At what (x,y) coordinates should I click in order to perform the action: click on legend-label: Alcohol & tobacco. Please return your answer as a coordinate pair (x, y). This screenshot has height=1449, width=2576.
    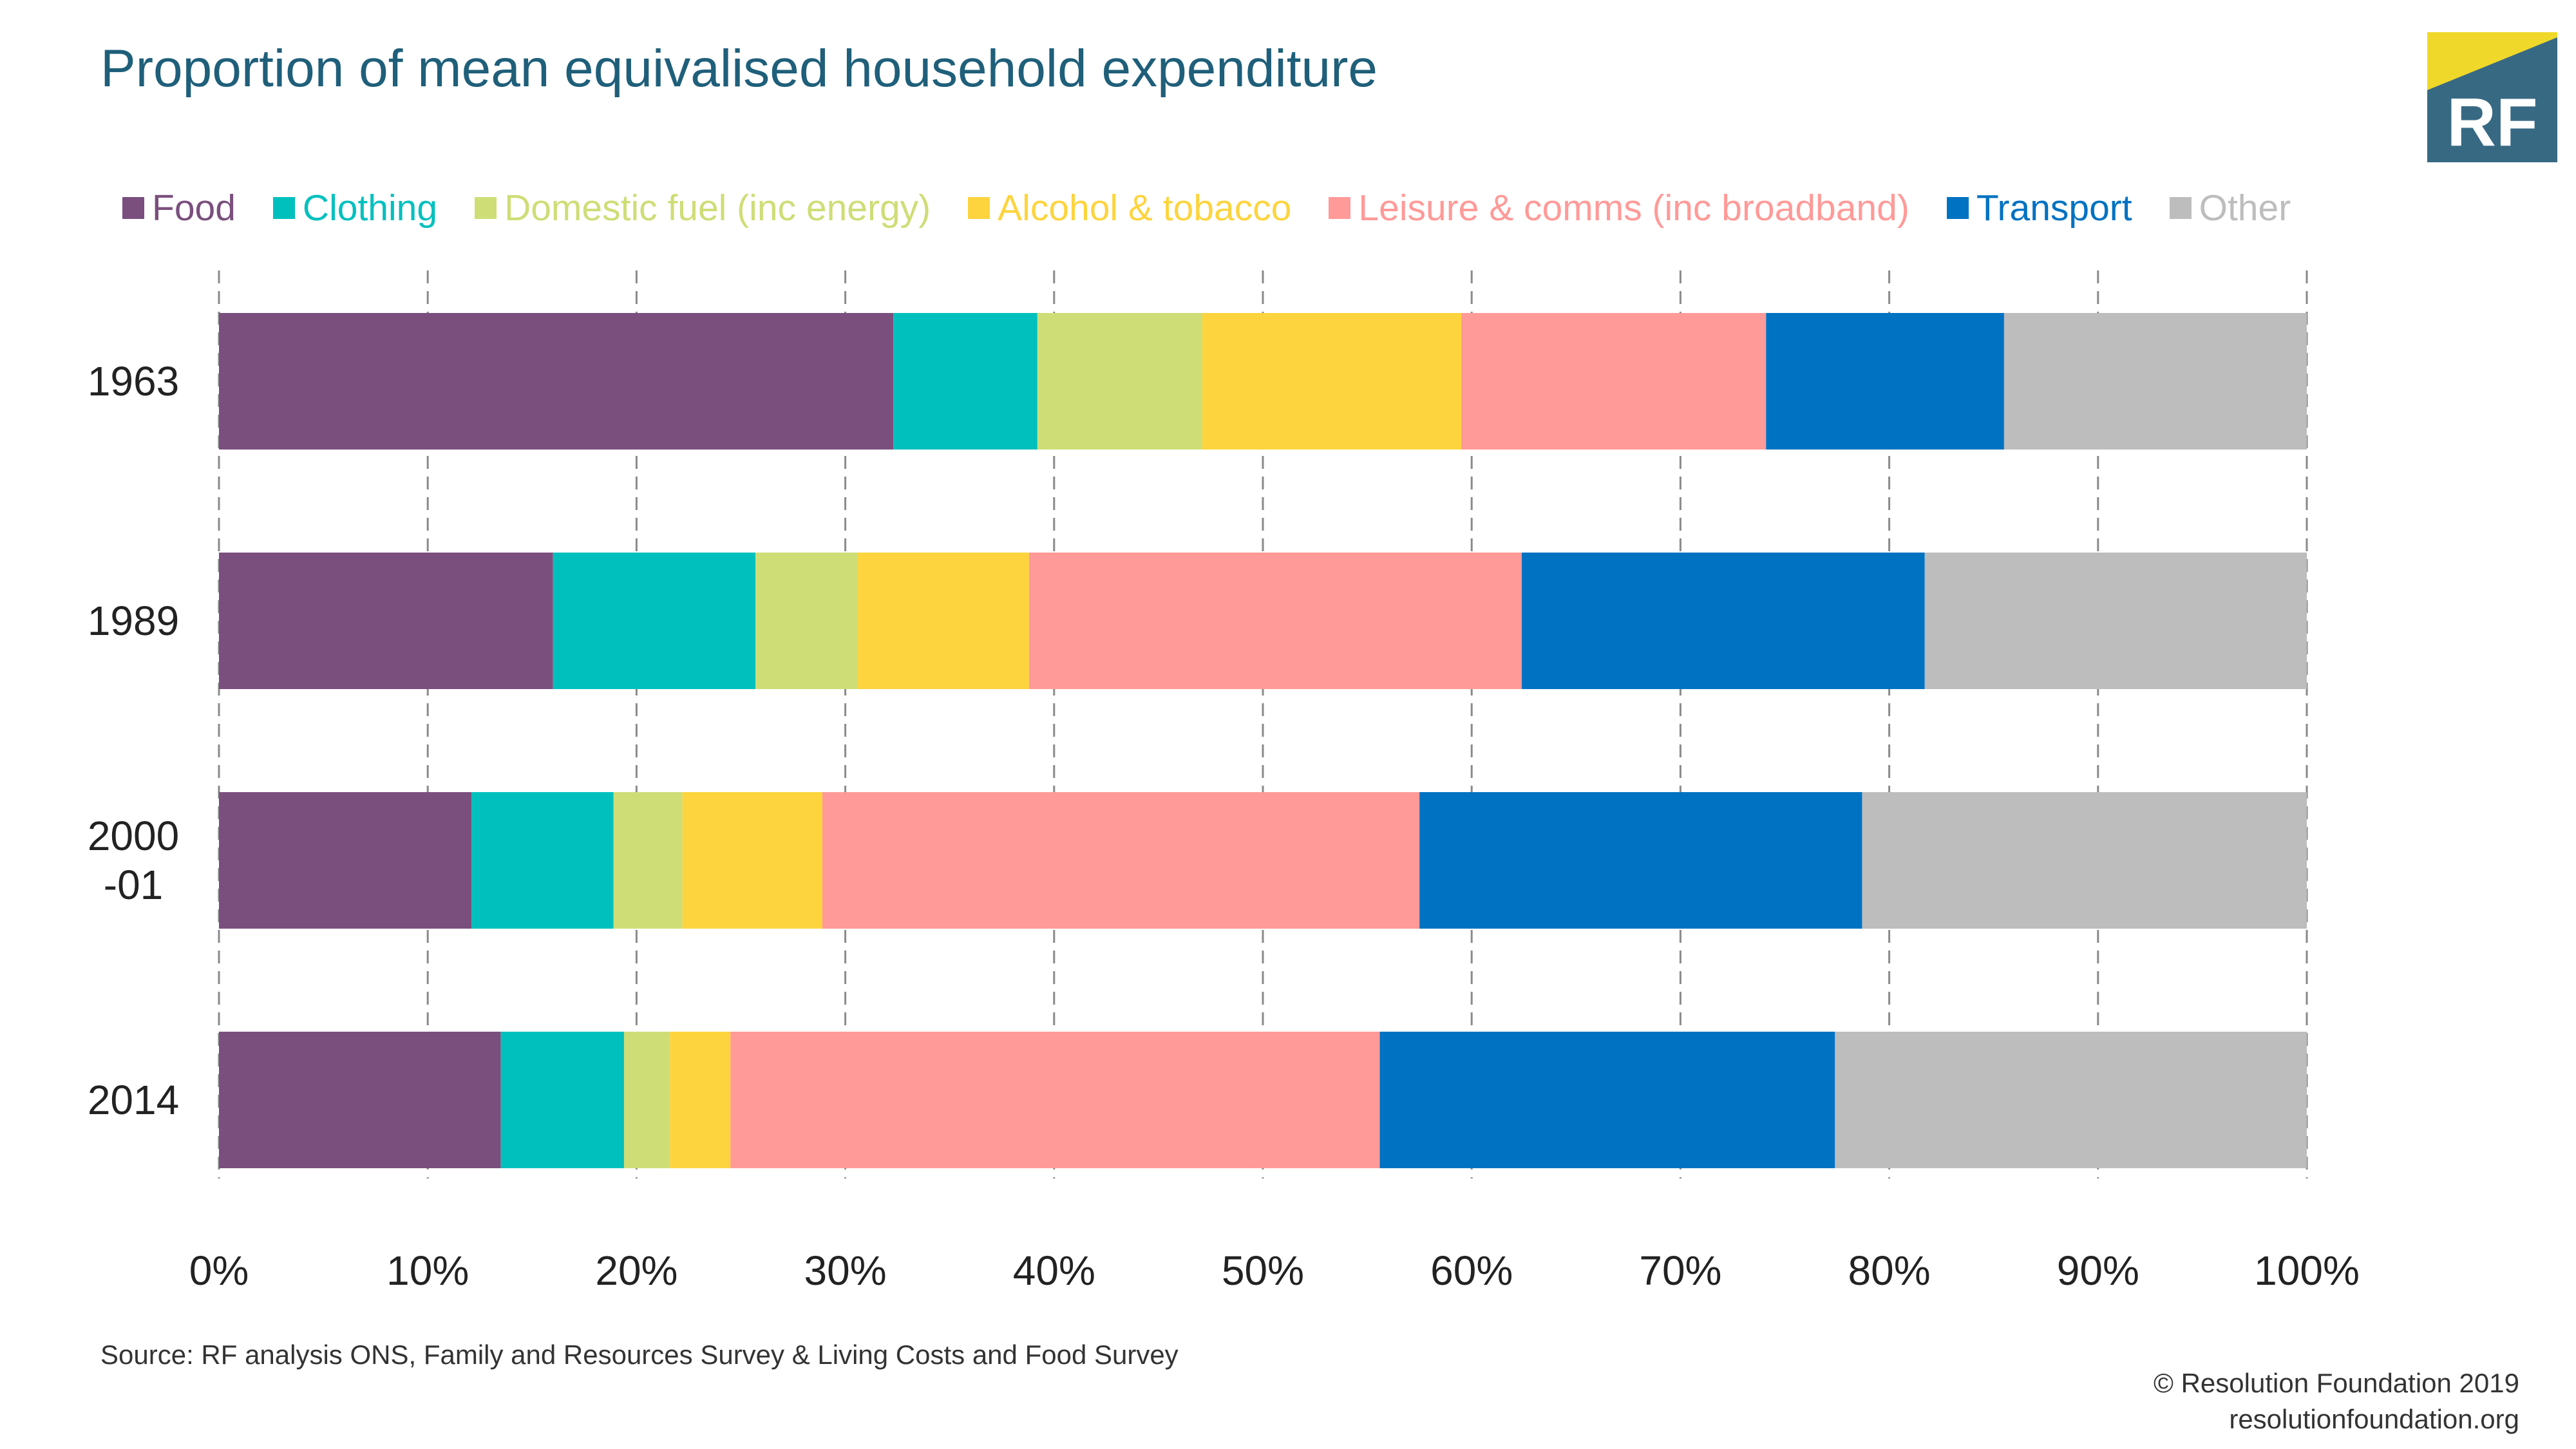
    Looking at the image, I should click on (1145, 208).